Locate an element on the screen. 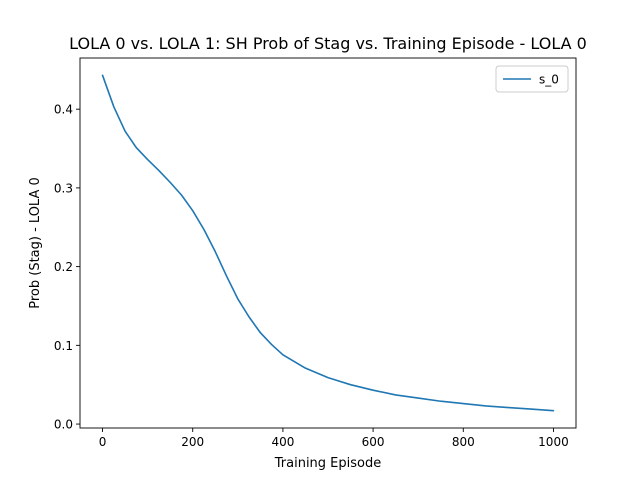 The image size is (640, 484). x-tick-label: 200 is located at coordinates (192, 442).